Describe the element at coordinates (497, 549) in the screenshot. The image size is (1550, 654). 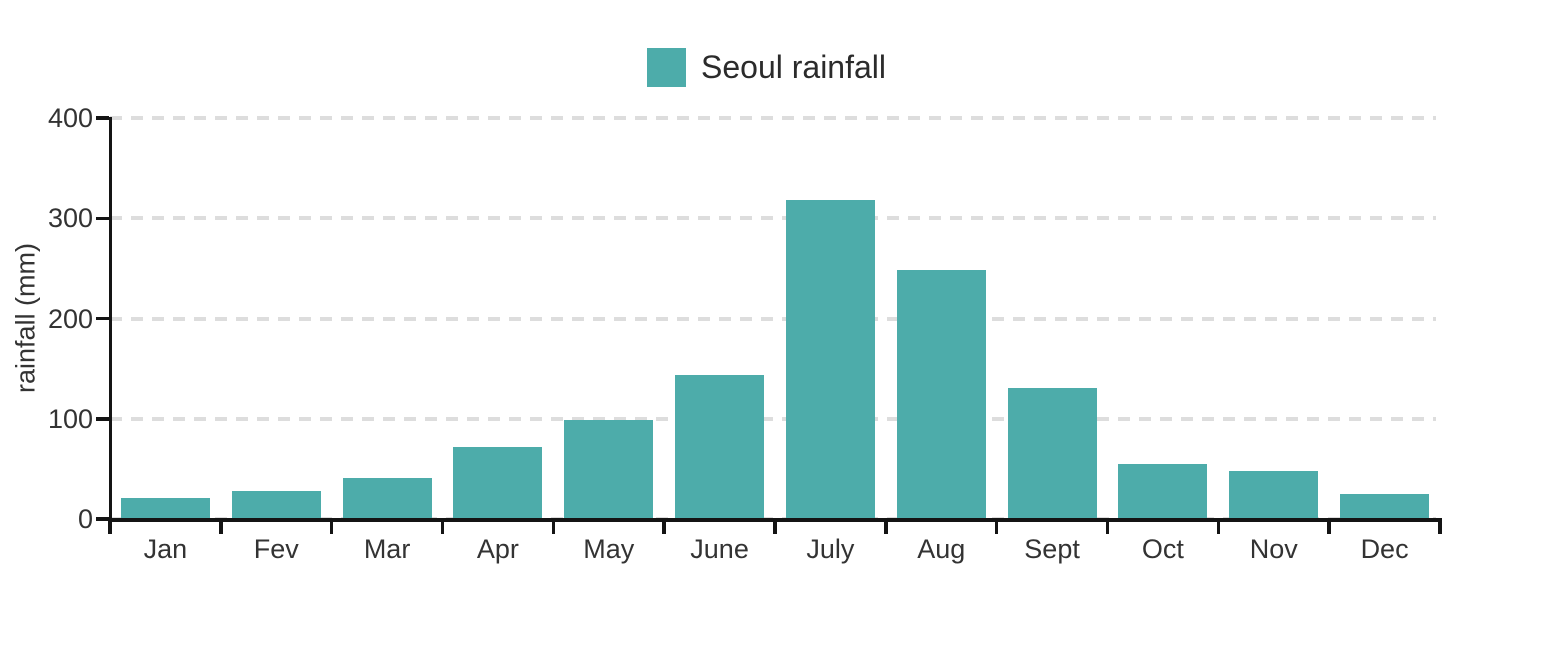
I see `x-tick-label-apr: Apr` at that location.